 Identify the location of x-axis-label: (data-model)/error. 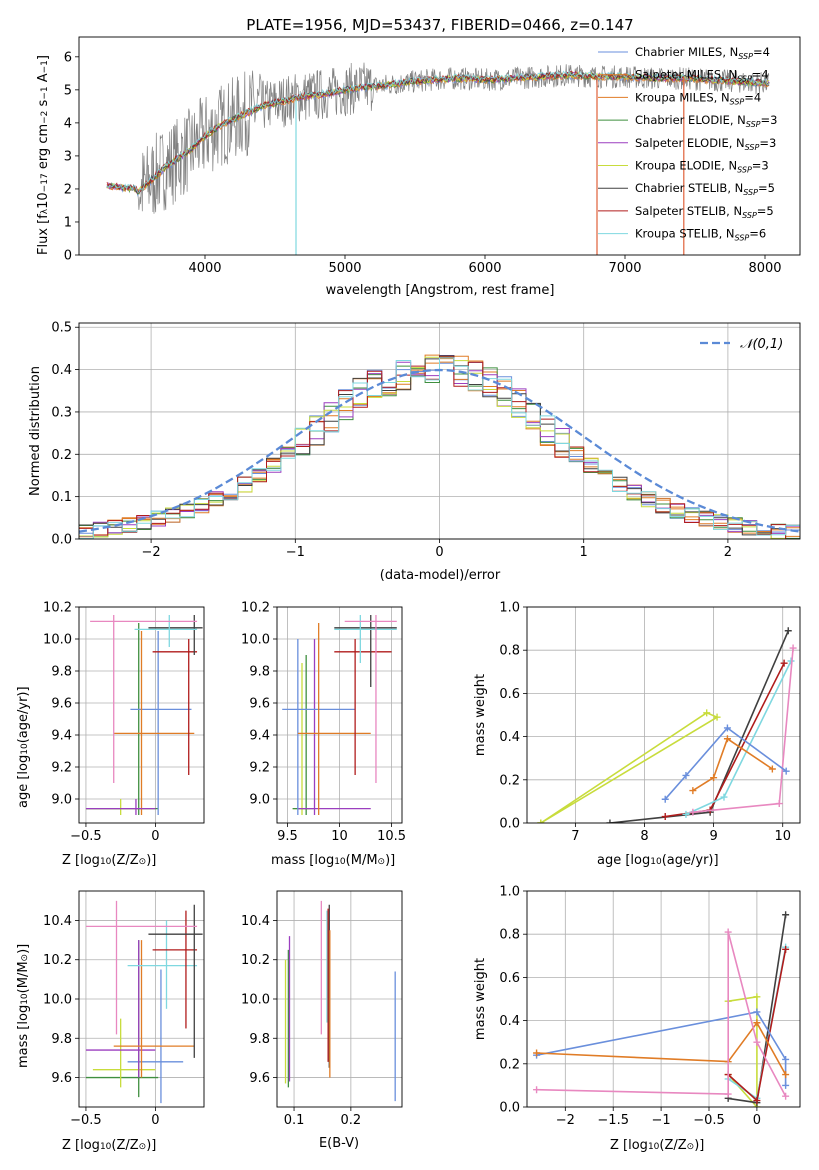
(440, 575).